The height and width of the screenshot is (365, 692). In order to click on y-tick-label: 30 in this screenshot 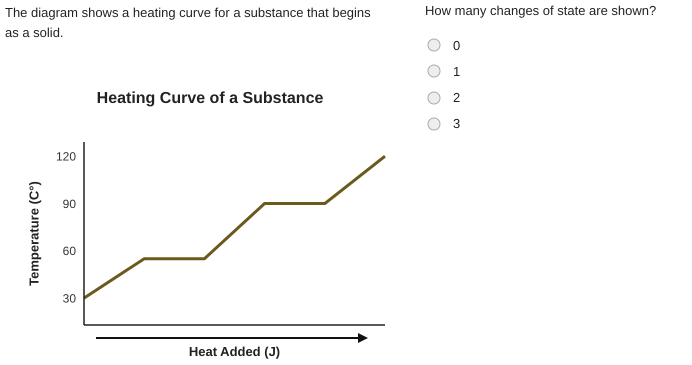, I will do `click(69, 298)`.